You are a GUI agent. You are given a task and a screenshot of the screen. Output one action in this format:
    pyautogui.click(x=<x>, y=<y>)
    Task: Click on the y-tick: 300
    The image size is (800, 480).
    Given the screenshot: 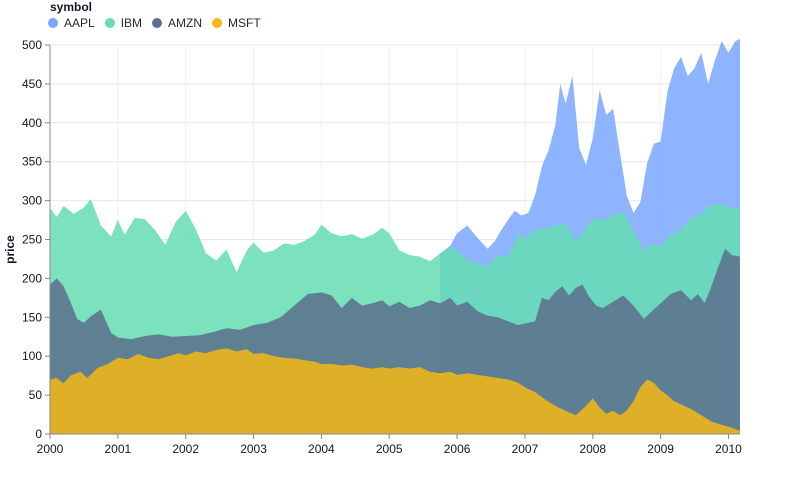 What is the action you would take?
    pyautogui.click(x=36, y=201)
    